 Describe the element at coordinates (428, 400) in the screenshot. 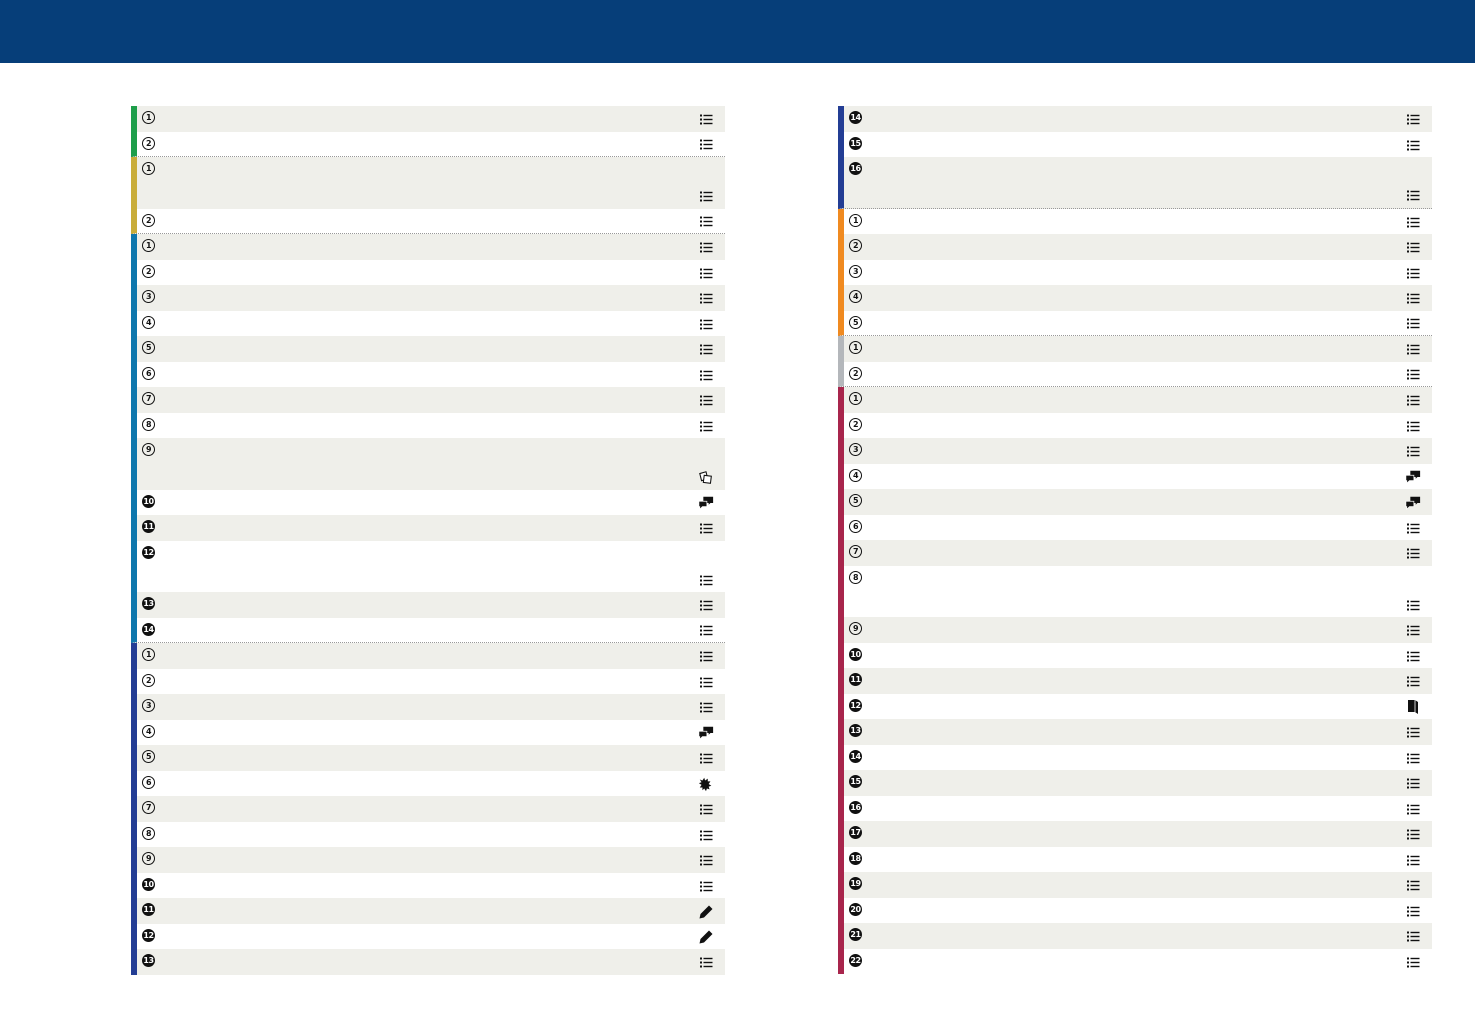

I see `list-item: 7` at that location.